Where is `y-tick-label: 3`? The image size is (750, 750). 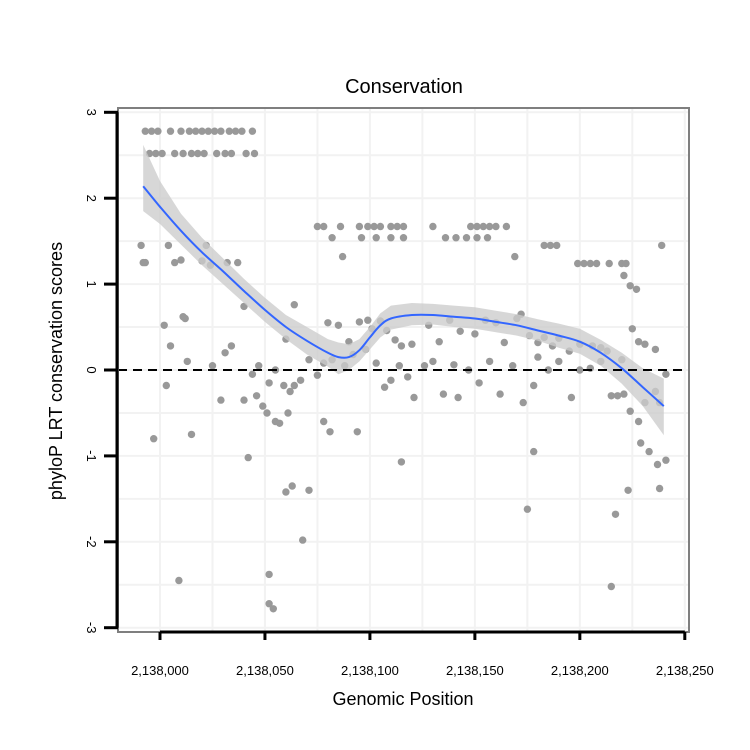
y-tick-label: 3 is located at coordinates (91, 112).